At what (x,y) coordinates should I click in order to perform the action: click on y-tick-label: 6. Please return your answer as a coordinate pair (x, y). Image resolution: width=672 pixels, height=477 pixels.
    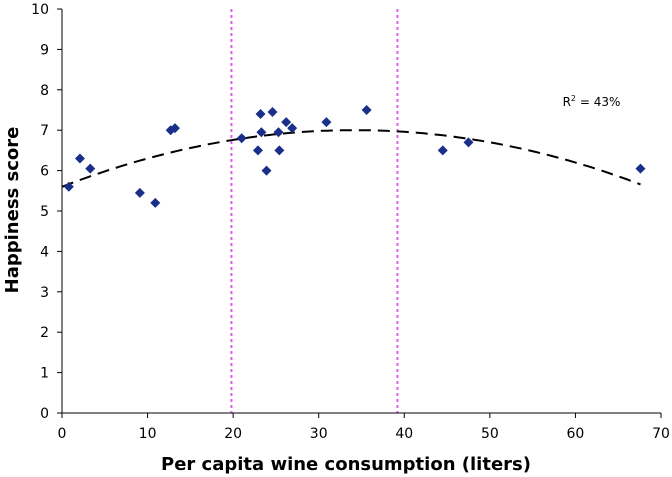
    Looking at the image, I should click on (44, 172).